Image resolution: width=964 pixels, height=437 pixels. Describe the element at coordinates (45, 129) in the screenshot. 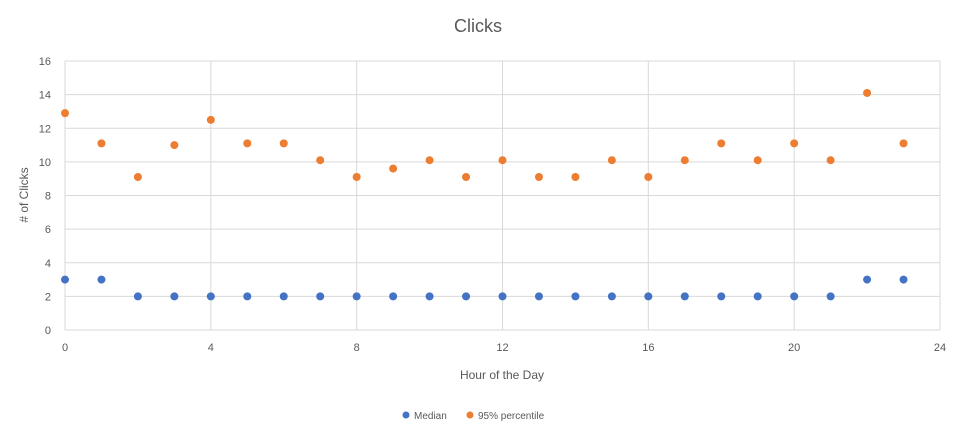

I see `y-tick-label: 12` at that location.